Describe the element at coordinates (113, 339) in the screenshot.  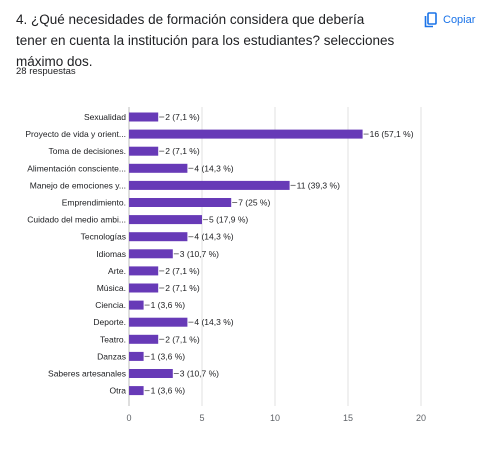
I see `category-label: Teatro.` at that location.